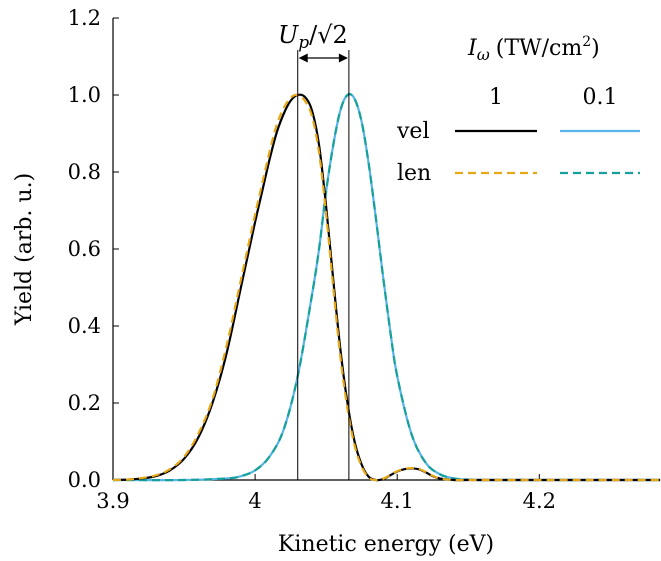 The image size is (661, 561). What do you see at coordinates (84, 403) in the screenshot?
I see `y-tick-label: 0.2` at bounding box center [84, 403].